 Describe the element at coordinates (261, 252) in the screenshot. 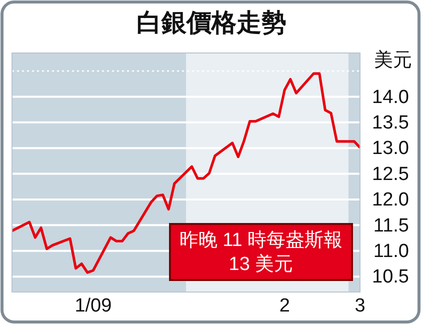

I see `annotation: 昨晚 11 時每盎斯報 13 美元` at that location.